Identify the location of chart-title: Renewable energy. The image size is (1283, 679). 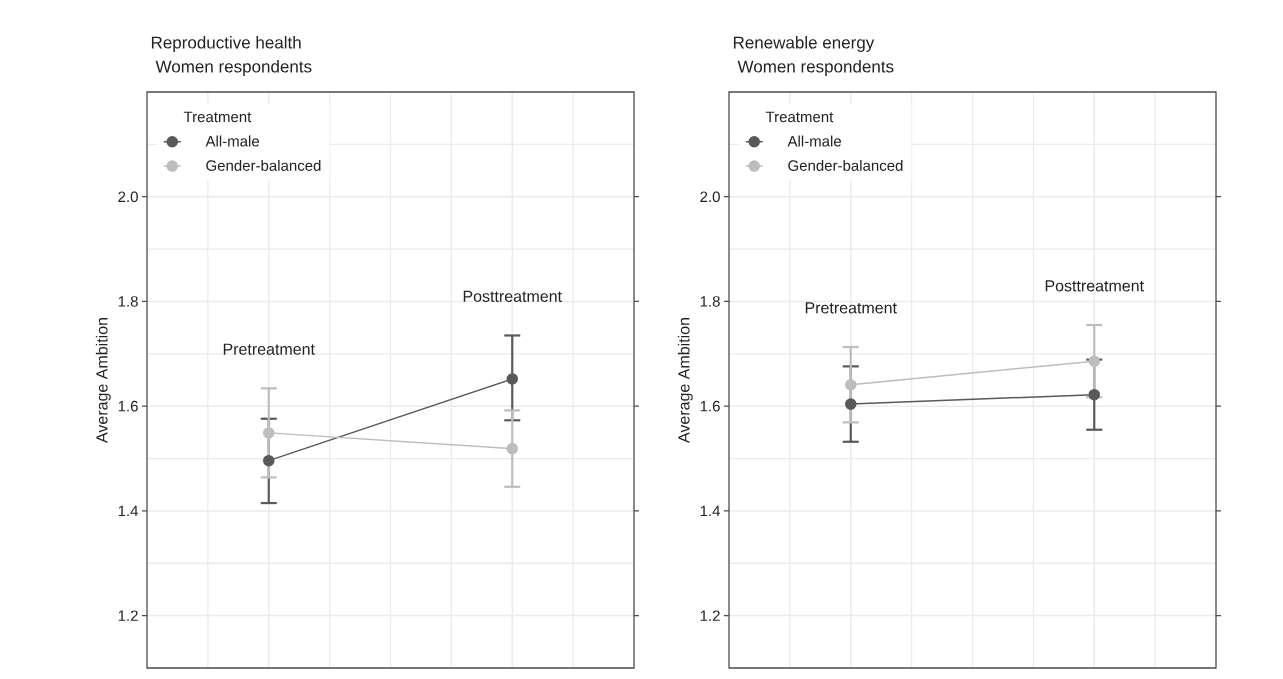
(804, 44).